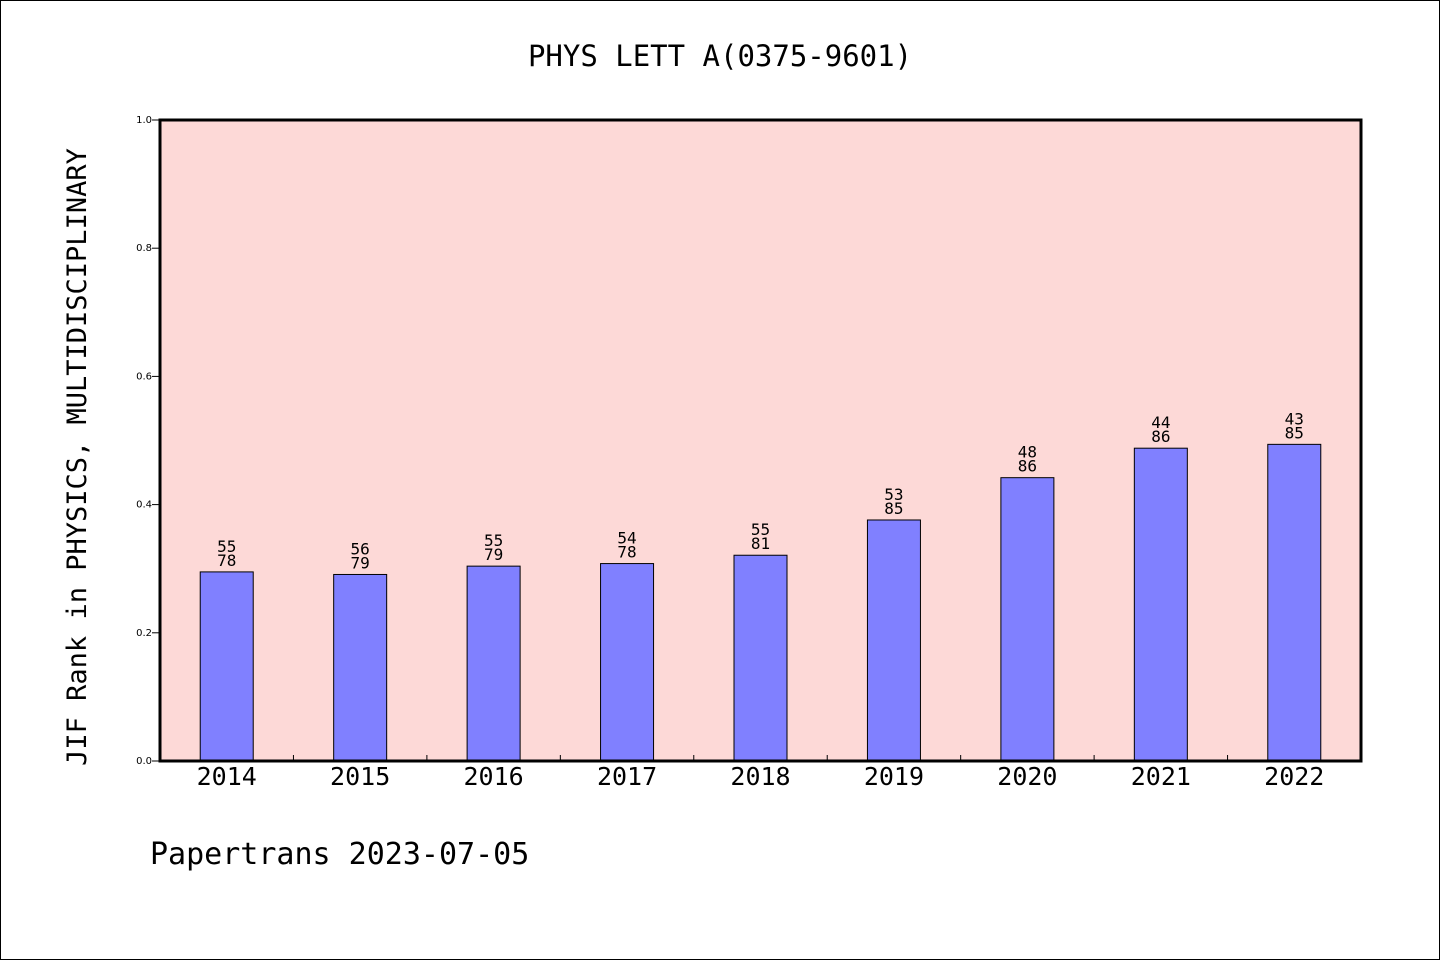 The height and width of the screenshot is (960, 1440). Describe the element at coordinates (360, 548) in the screenshot. I see `bar-label-rank: 56` at that location.